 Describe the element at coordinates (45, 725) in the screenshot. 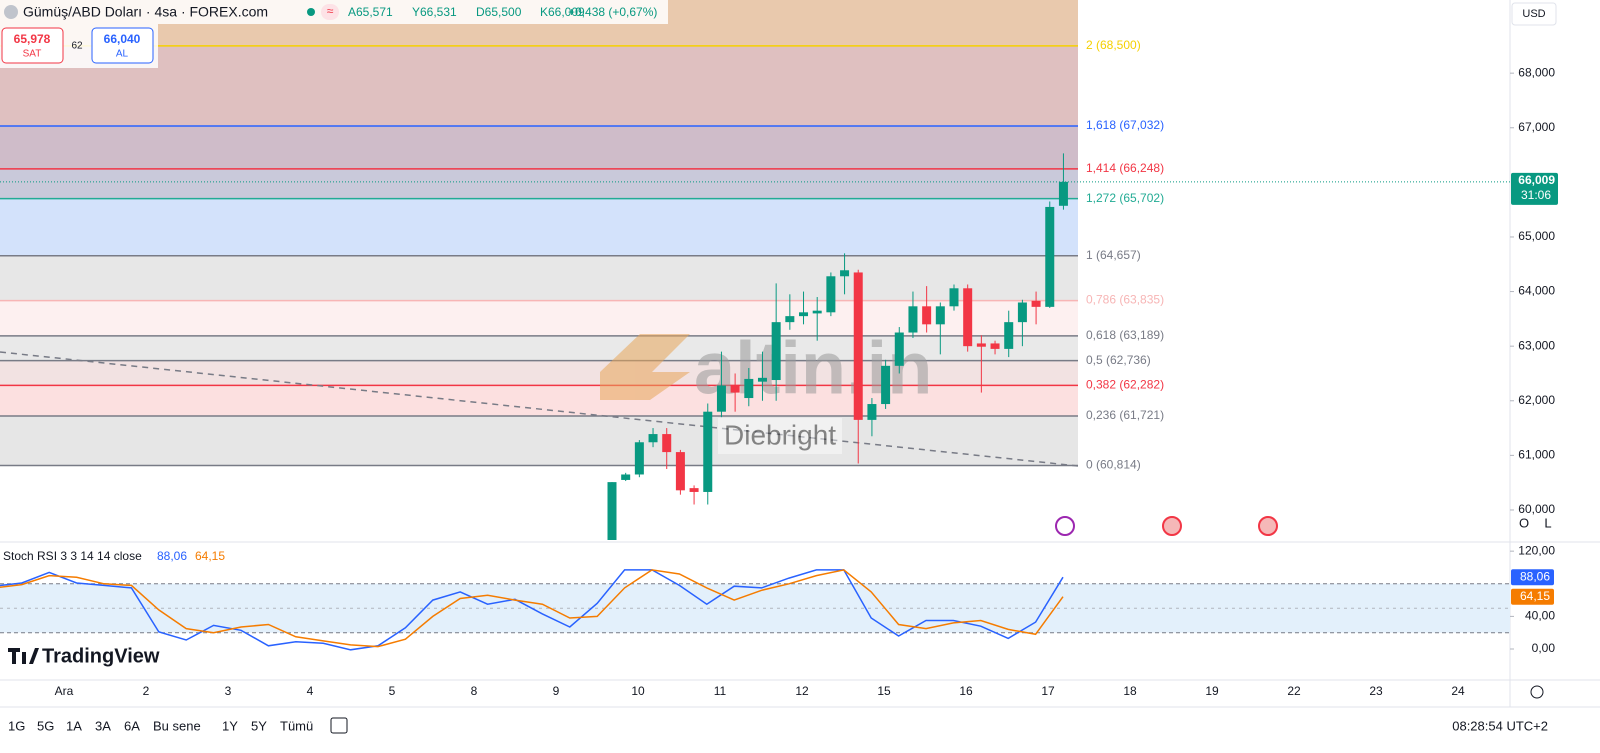

I see `range-button: 5G` at that location.